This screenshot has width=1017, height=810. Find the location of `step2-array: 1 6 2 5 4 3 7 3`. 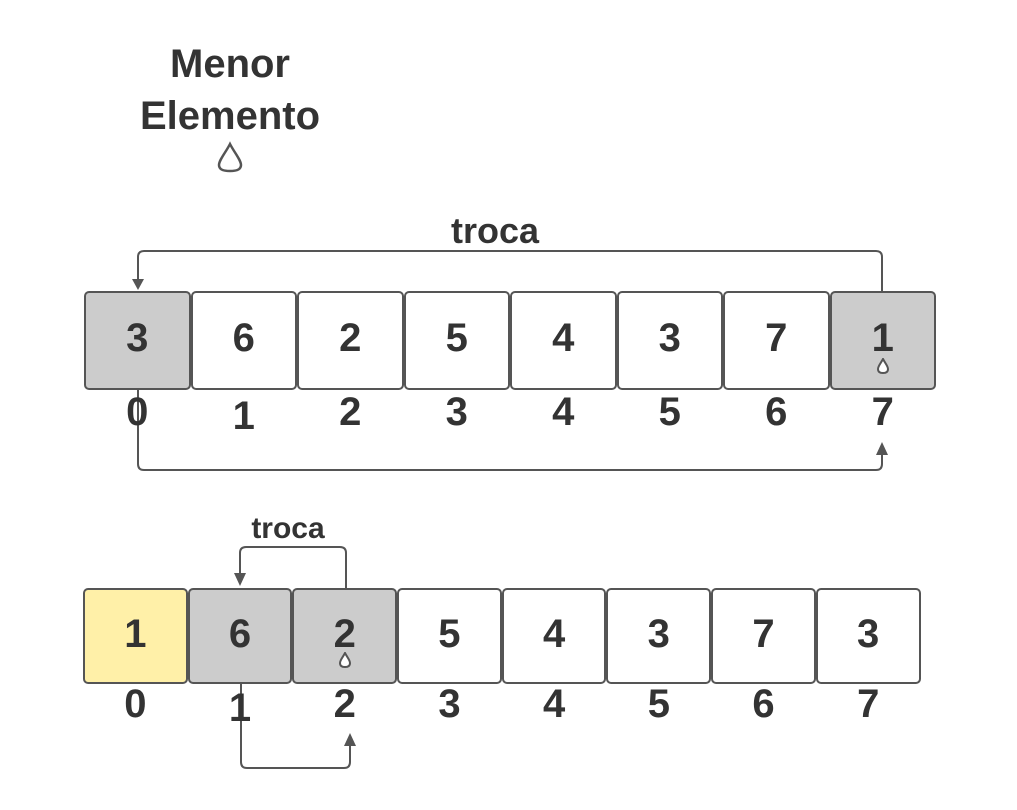

step2-array: 1 6 2 5 4 3 7 3 is located at coordinates (502, 636).